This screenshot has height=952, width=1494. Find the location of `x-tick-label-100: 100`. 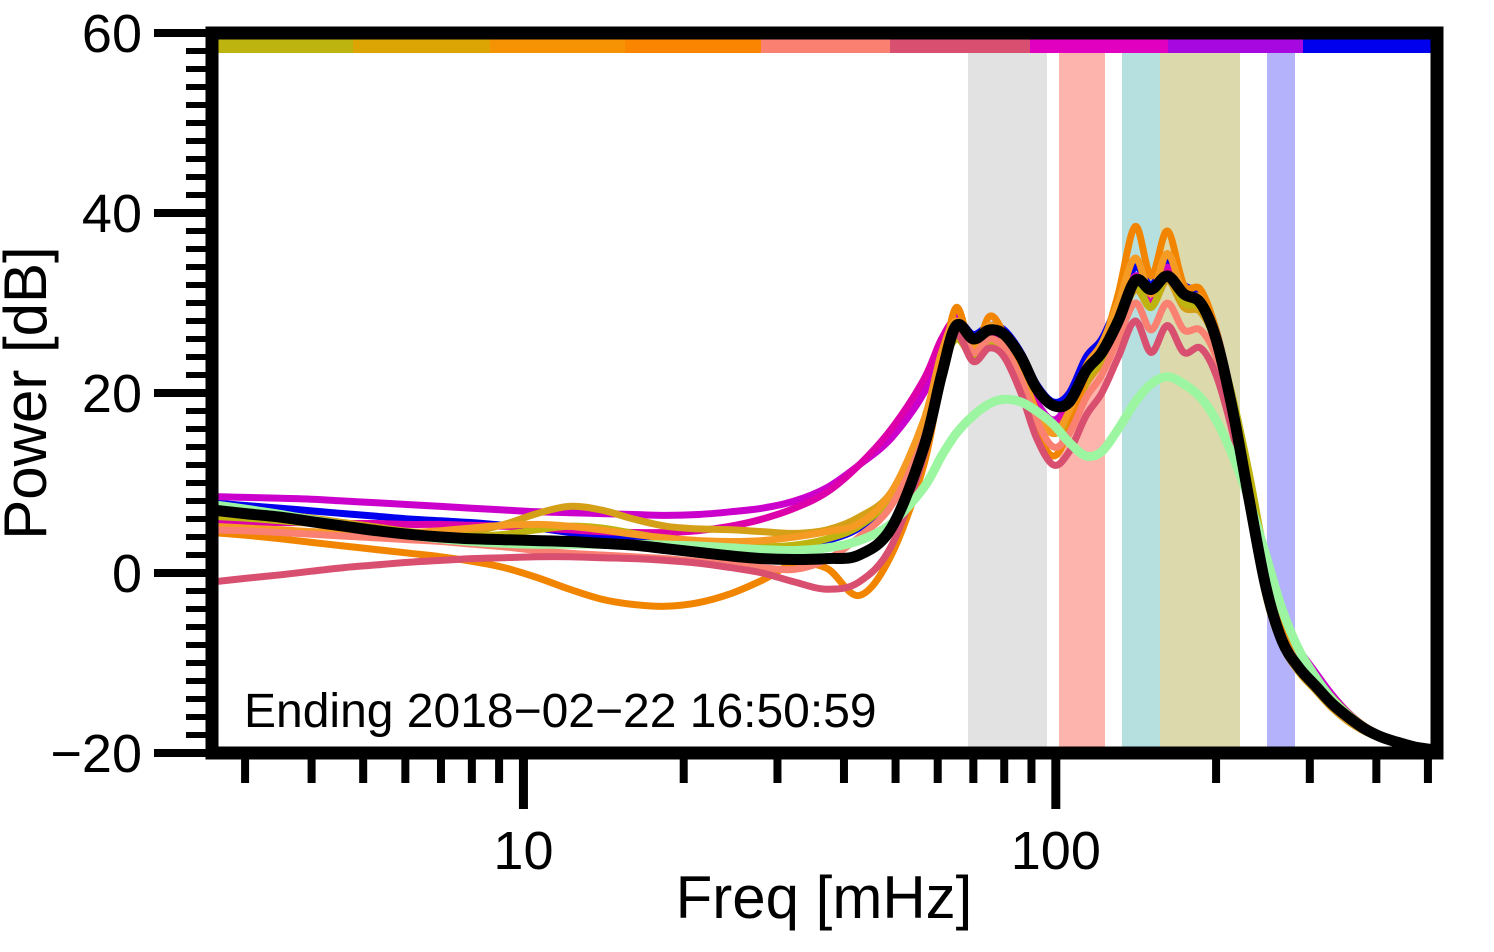

x-tick-label-100: 100 is located at coordinates (1056, 851).